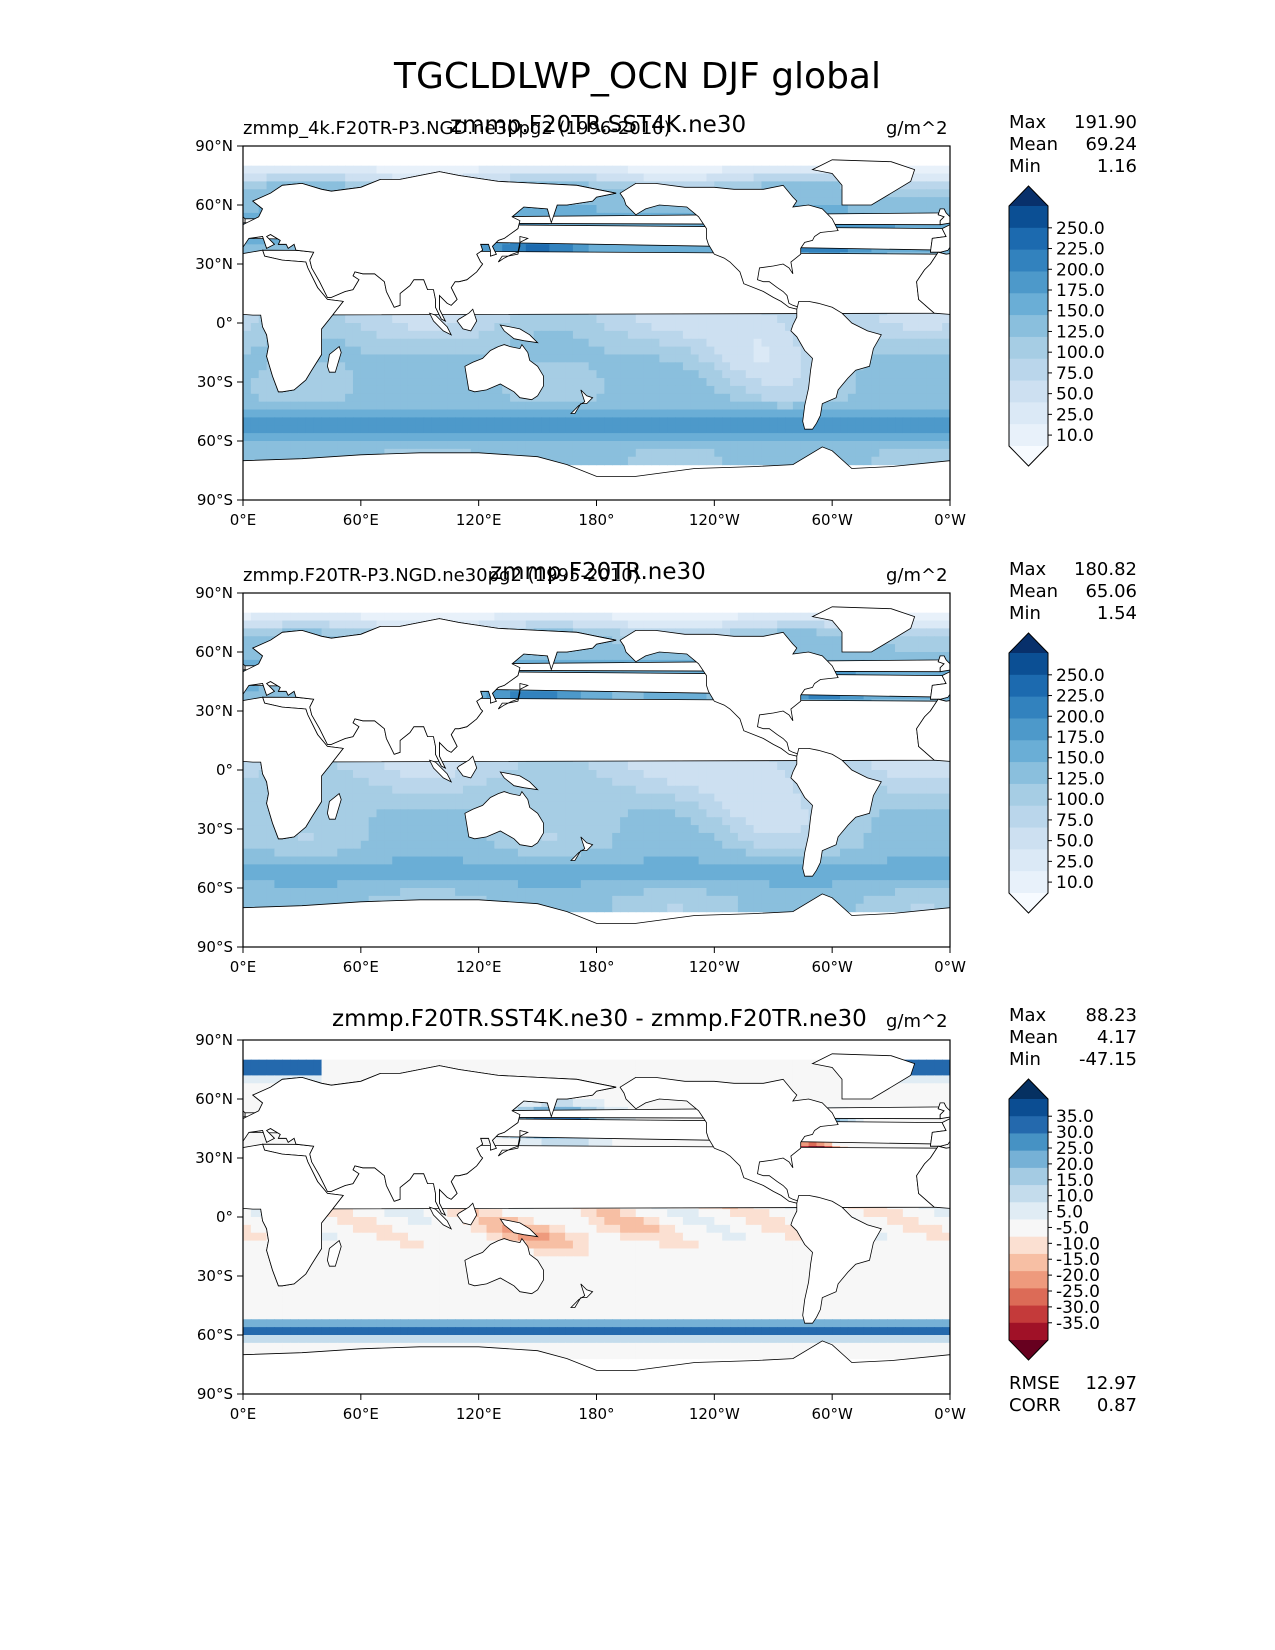  What do you see at coordinates (836, 365) in the screenshot?
I see `coastline-southAmerica` at bounding box center [836, 365].